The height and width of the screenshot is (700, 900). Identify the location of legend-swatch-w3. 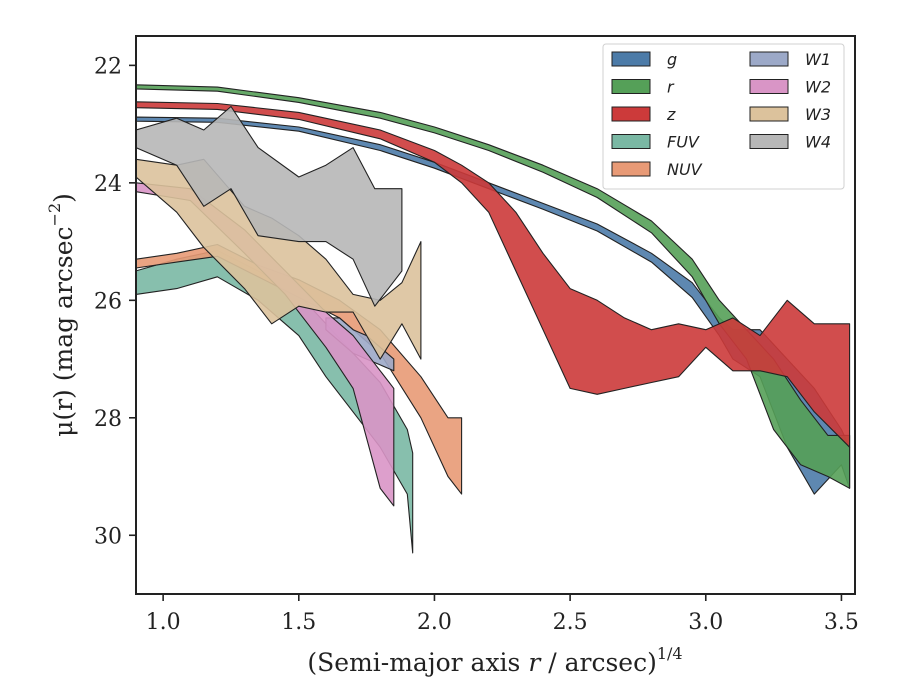
(769, 114).